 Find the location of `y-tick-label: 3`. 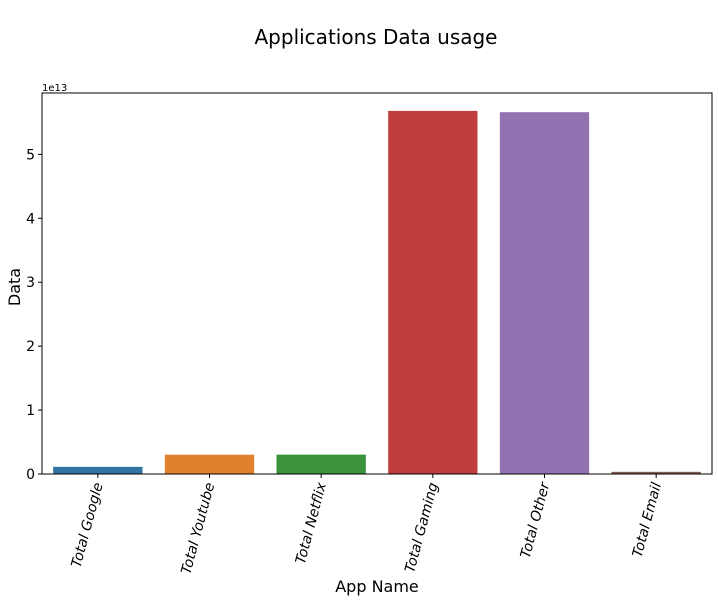

y-tick-label: 3 is located at coordinates (30, 283).